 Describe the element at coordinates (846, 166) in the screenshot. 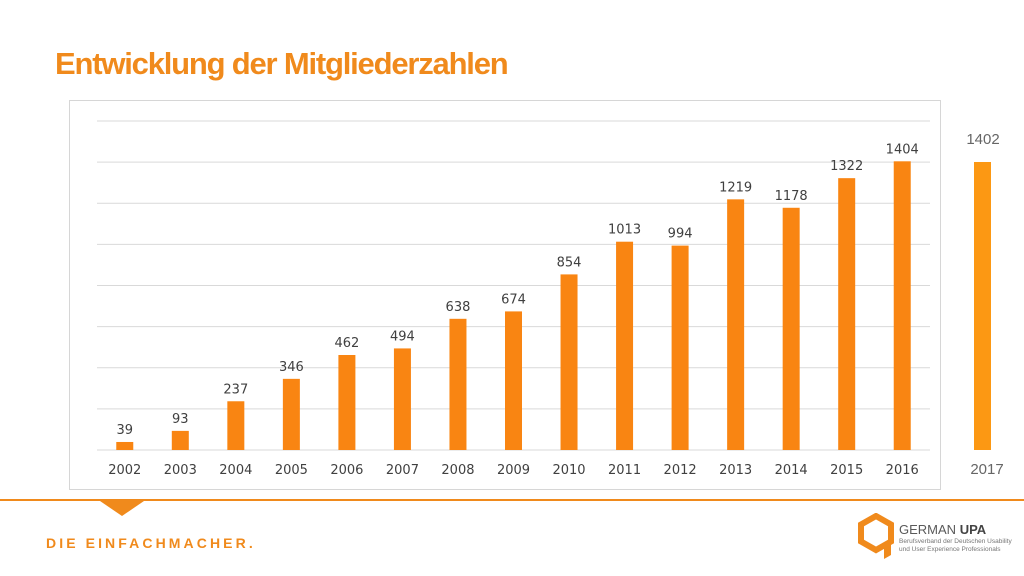

I see `data-label-2015: 1322` at that location.